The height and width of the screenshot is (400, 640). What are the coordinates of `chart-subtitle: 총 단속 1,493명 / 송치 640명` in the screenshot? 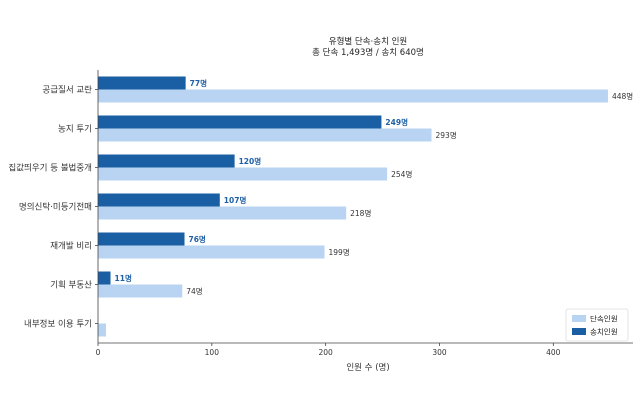 It's located at (368, 52).